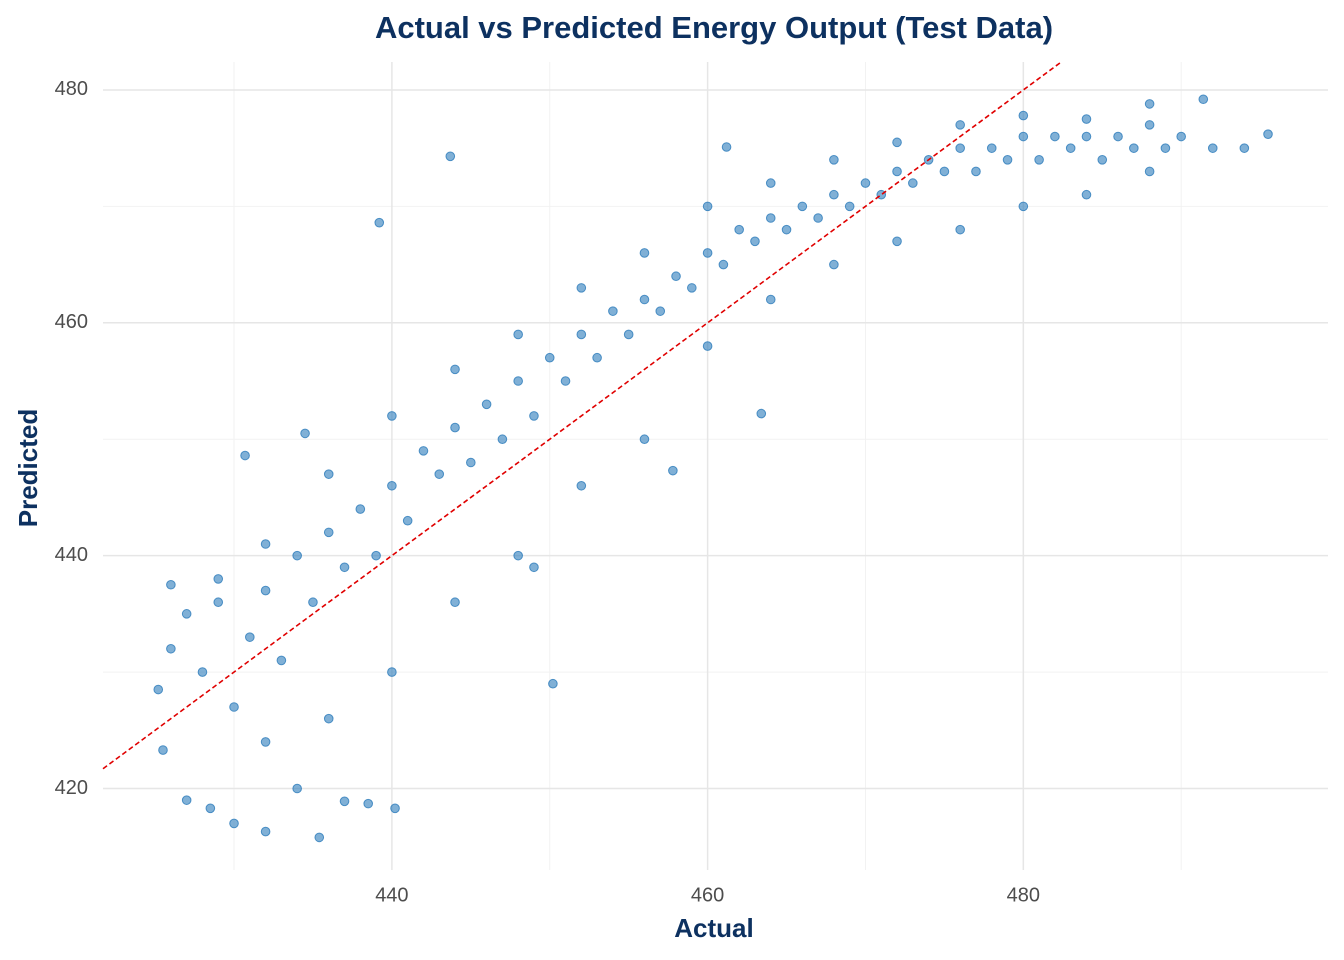 The height and width of the screenshot is (960, 1344). Describe the element at coordinates (707, 895) in the screenshot. I see `x-tick-label: 460` at that location.